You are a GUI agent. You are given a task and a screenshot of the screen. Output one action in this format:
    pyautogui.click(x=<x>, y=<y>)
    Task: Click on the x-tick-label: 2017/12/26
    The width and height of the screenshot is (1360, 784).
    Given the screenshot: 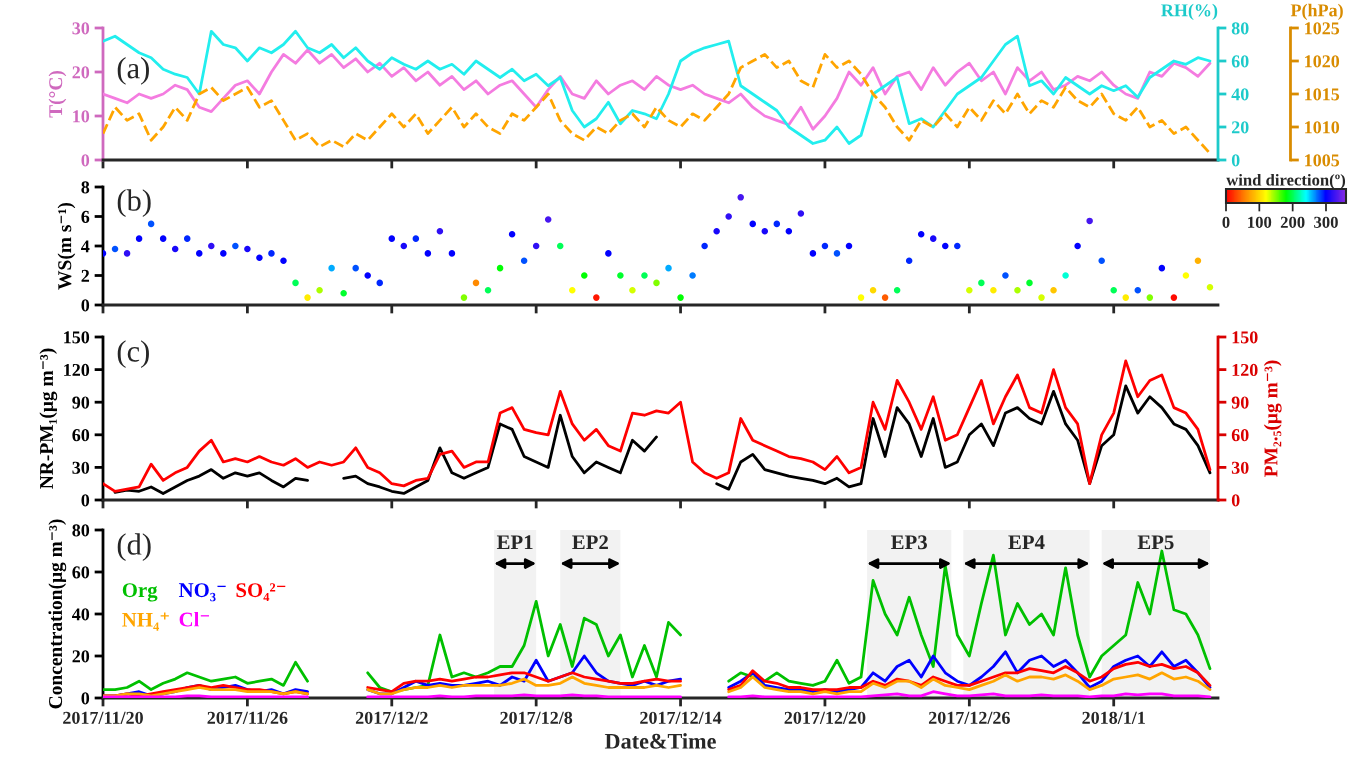 What is the action you would take?
    pyautogui.click(x=969, y=717)
    